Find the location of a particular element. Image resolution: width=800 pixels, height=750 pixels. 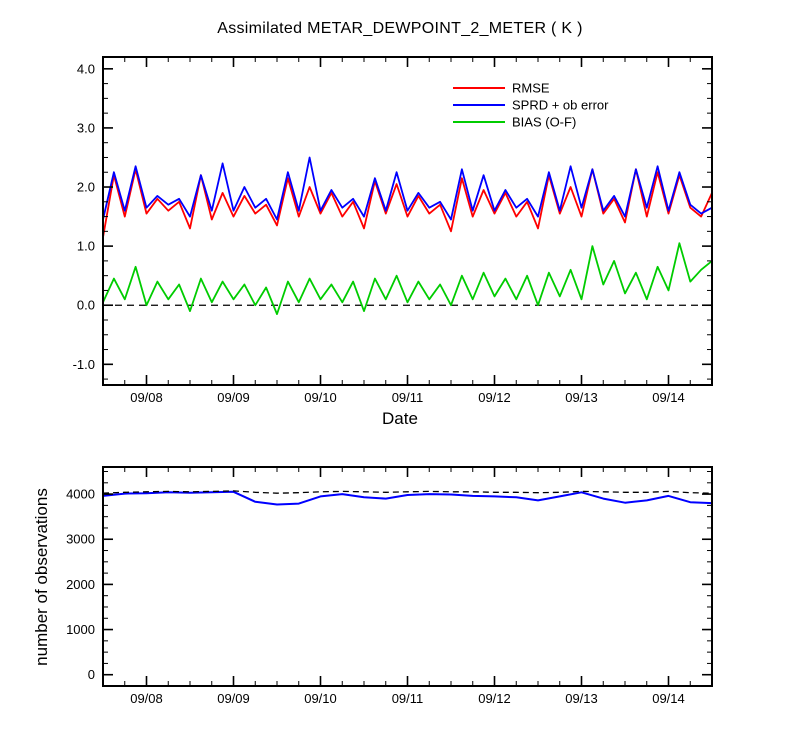

legend: RMSE SPRD + ob error BIAS (O-F) is located at coordinates (531, 105).